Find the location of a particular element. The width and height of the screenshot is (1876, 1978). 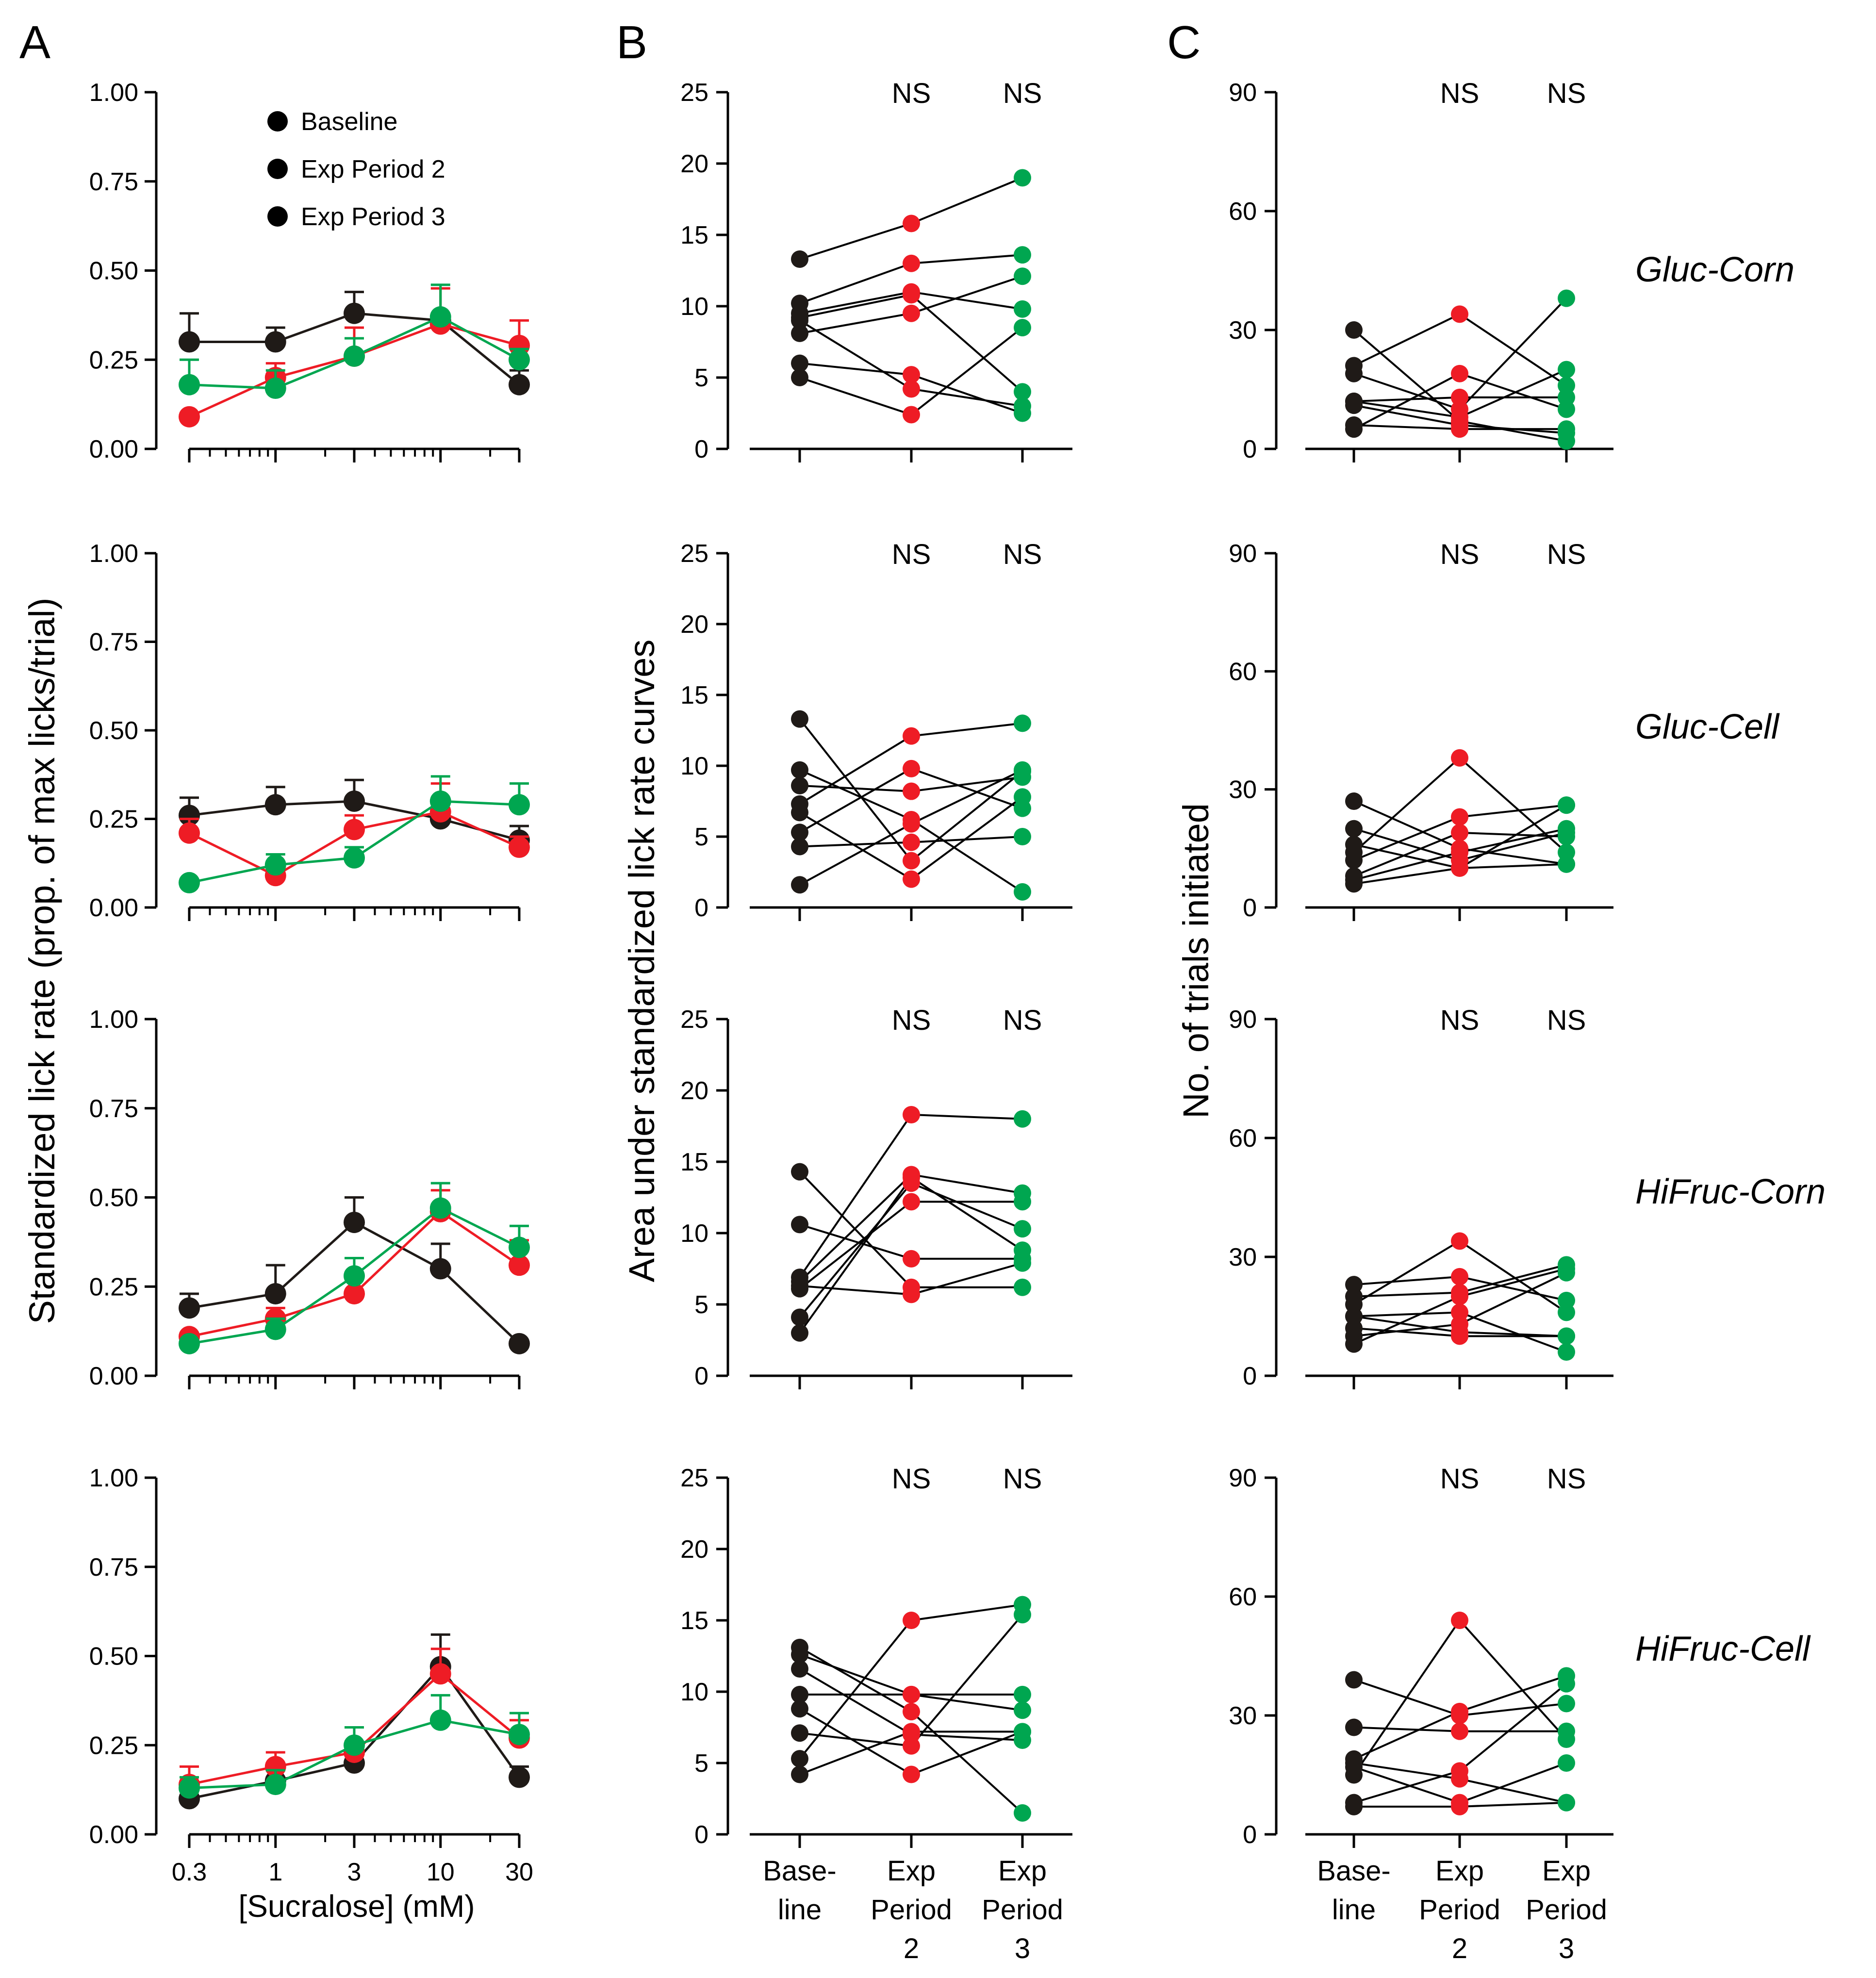

y-axis-label-area: Area under standardized lick rate curves is located at coordinates (642, 961).